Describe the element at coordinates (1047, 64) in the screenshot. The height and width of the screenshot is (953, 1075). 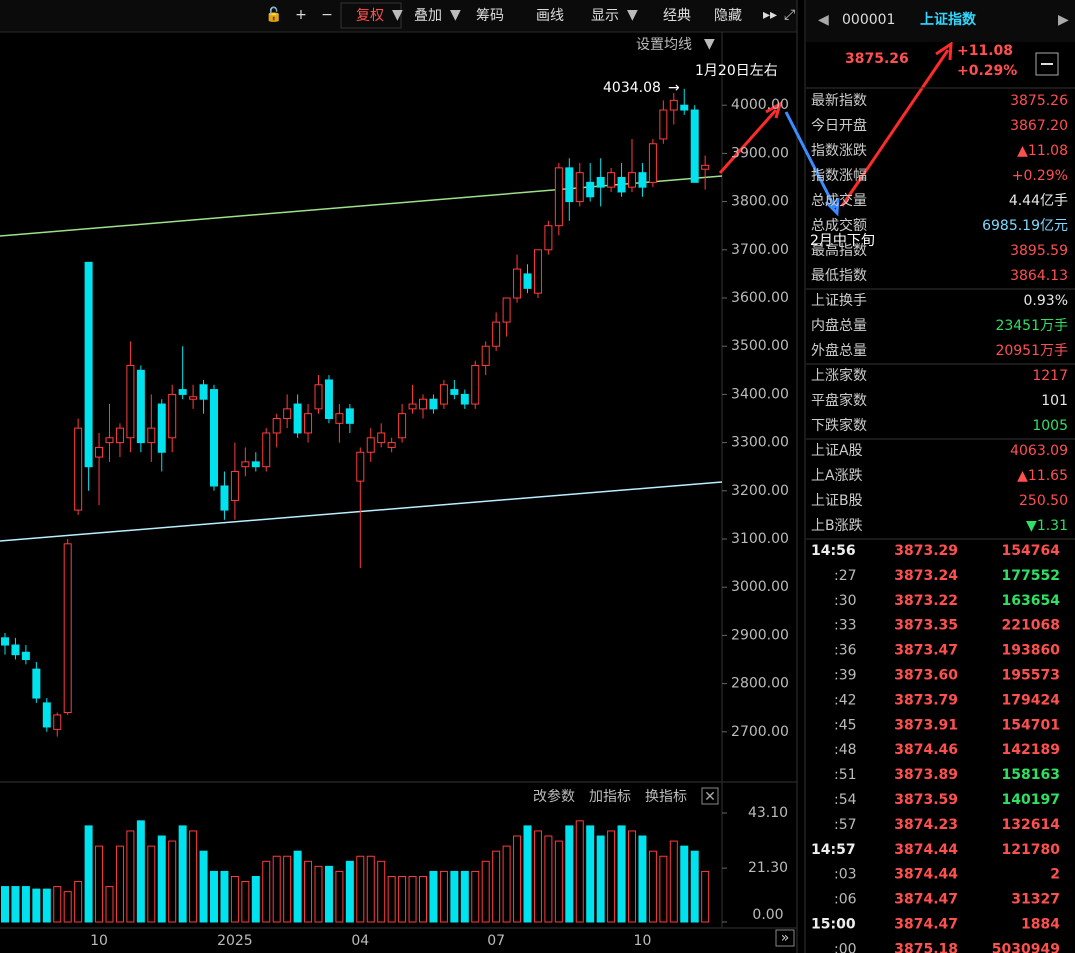
I see `collapse-btn` at that location.